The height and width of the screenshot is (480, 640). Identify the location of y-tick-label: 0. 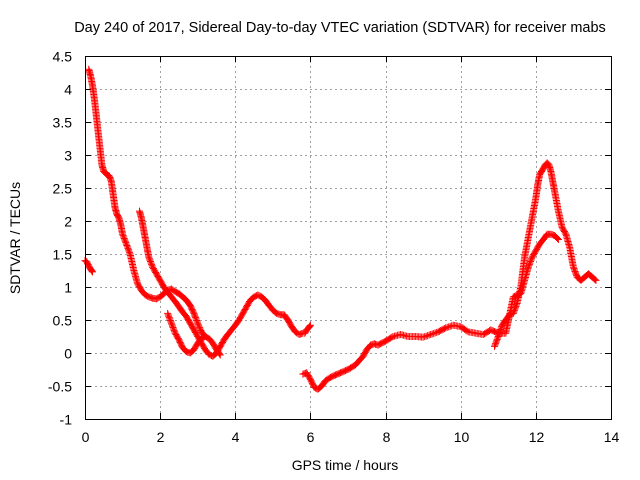
(68, 354).